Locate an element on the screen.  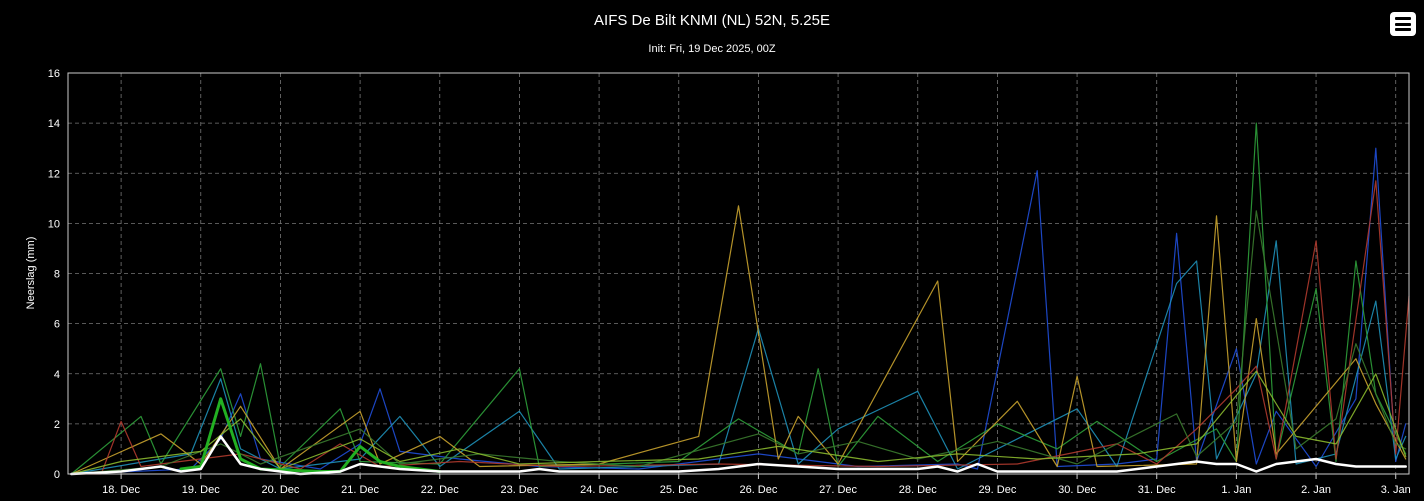
y-tick-label: 0 is located at coordinates (57, 475).